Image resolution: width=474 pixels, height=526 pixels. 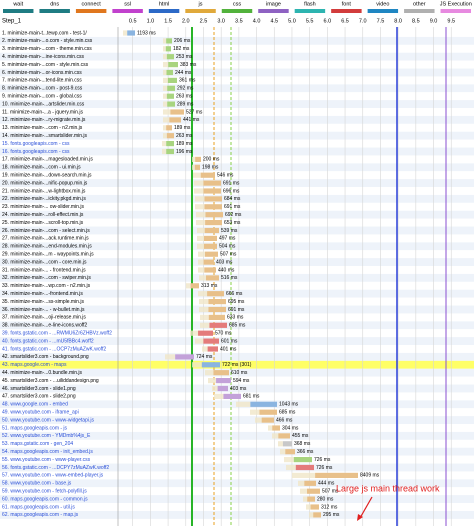 What do you see at coordinates (43, 57) in the screenshot?
I see `row-label: 4. minimize-main-...ine-icons.min.css` at bounding box center [43, 57].